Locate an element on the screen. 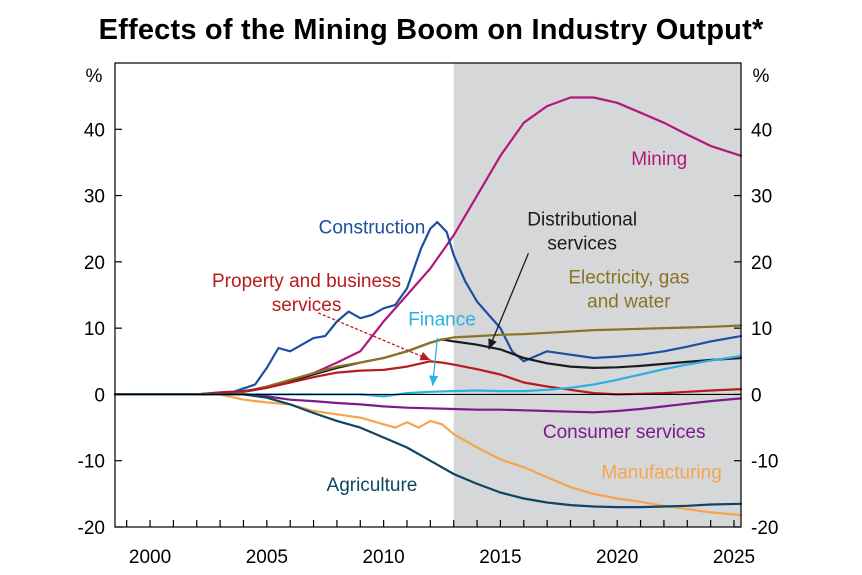 This screenshot has width=862, height=575. series-label-mining: Mining is located at coordinates (659, 159).